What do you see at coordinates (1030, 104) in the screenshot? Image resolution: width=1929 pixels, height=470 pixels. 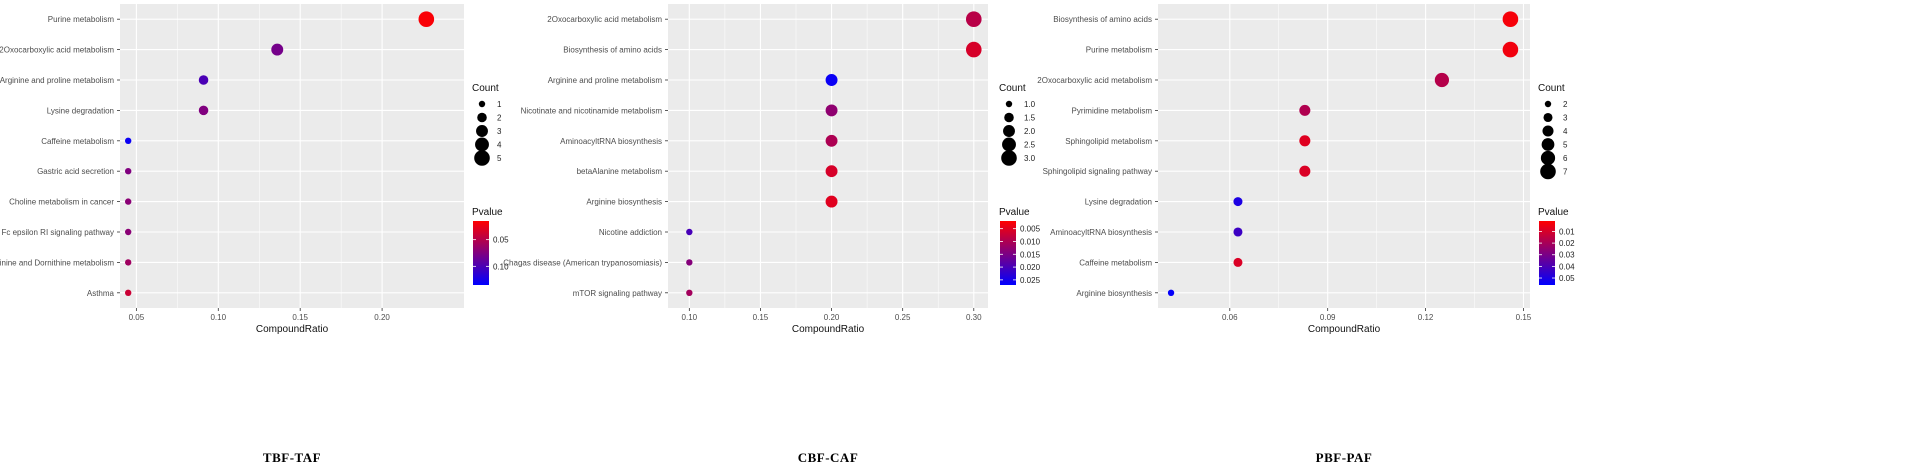 I see `size-legend-label: 1.0` at bounding box center [1030, 104].